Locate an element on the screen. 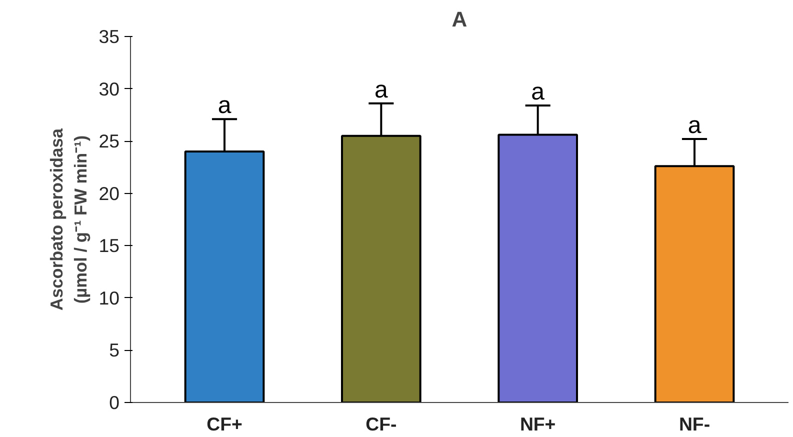 Image resolution: width=793 pixels, height=437 pixels. x-tick-label: CF- is located at coordinates (381, 424).